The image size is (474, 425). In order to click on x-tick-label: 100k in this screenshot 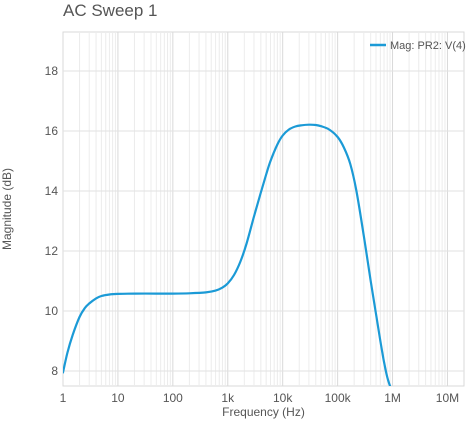, I will do `click(338, 398)`.